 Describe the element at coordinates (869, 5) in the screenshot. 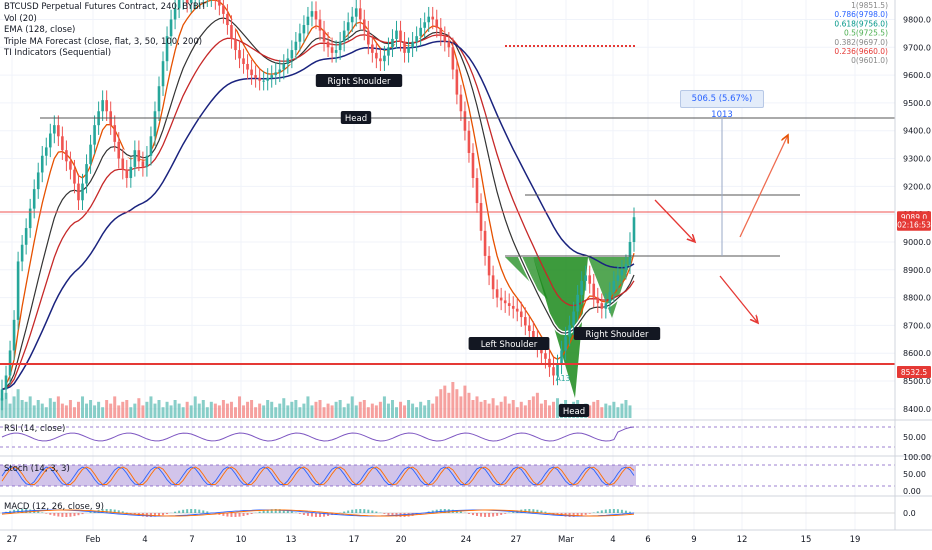

I see `fib-level-label: 1(9851.5)` at that location.